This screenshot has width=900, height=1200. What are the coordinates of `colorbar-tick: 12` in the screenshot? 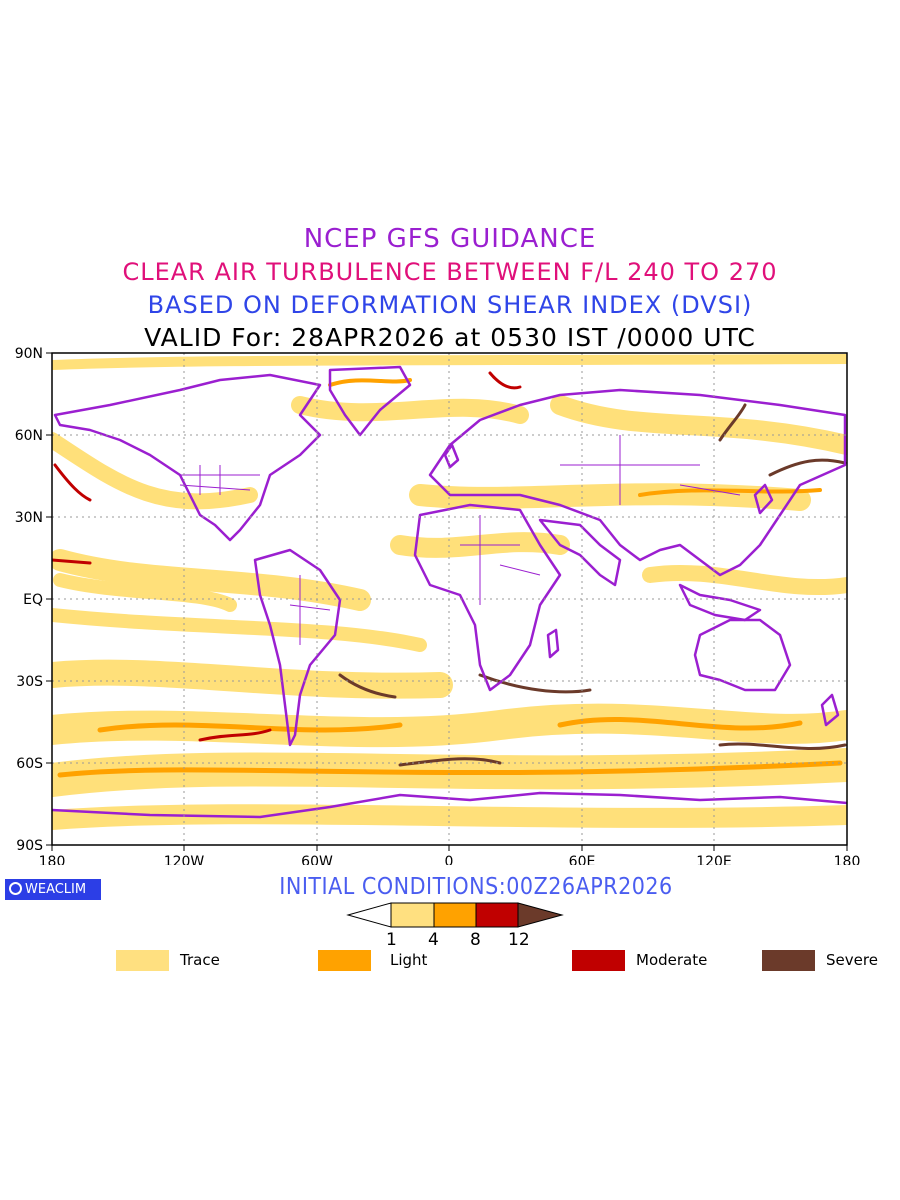 It's located at (519, 940).